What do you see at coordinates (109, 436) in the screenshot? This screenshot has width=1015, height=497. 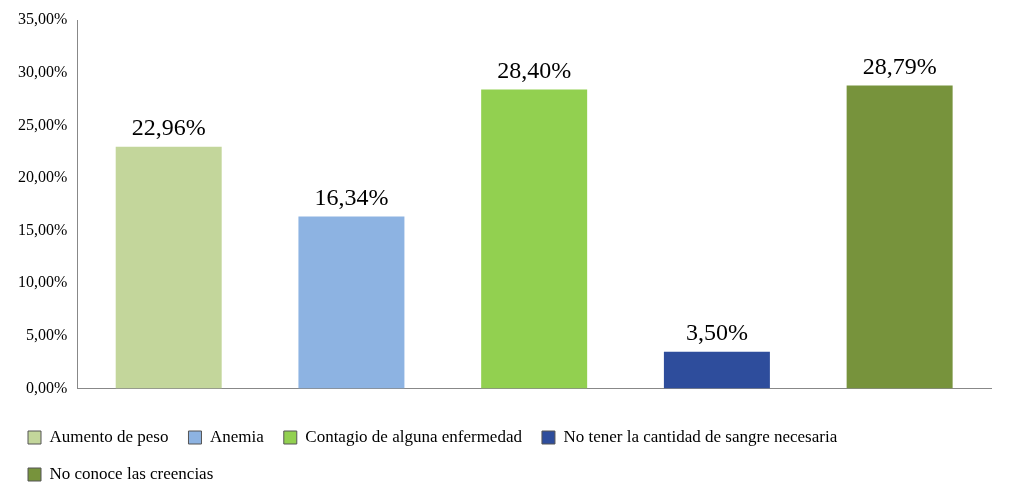 I see `legend-label: Aumento de peso` at bounding box center [109, 436].